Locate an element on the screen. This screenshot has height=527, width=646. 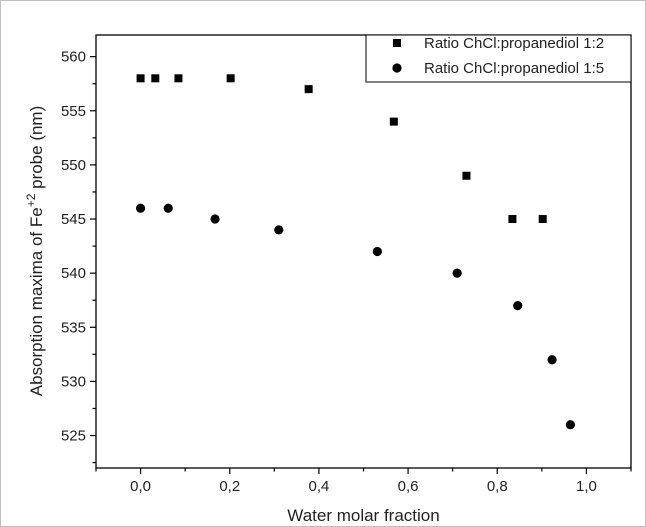
y-tick-label: 535 is located at coordinates (73, 327).